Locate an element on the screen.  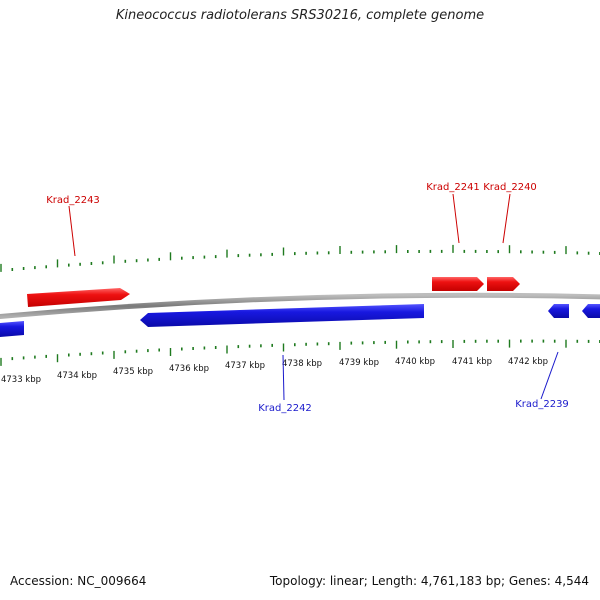
label-krad-2242: Krad_2242 is located at coordinates (285, 408).